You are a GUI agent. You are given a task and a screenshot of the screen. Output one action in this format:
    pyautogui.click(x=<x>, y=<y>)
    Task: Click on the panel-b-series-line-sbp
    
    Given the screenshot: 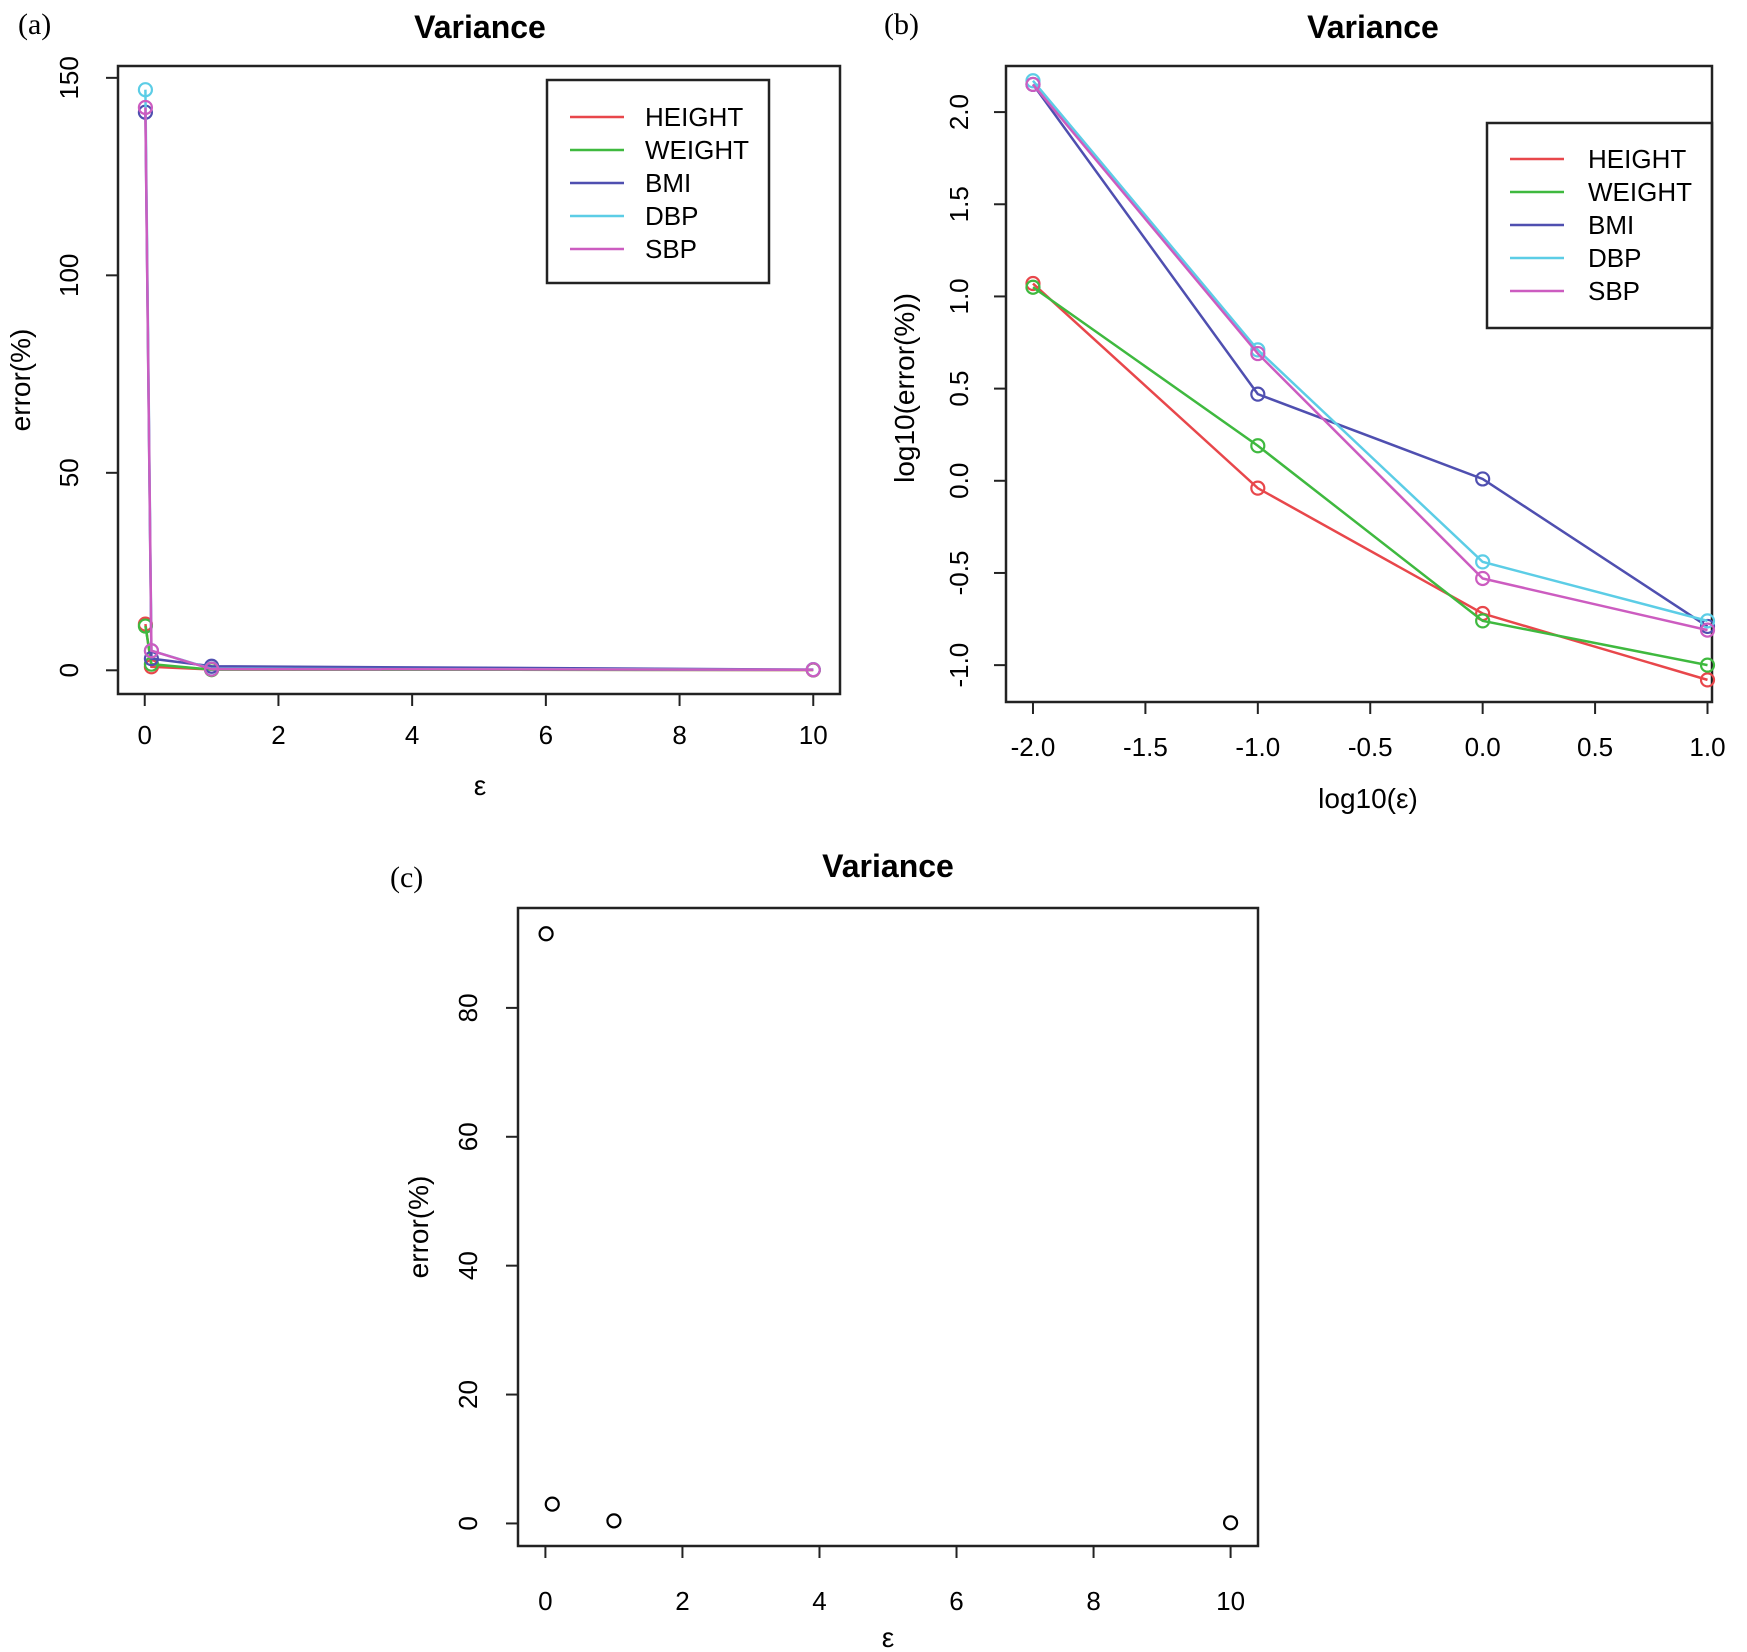 What is the action you would take?
    pyautogui.click(x=1370, y=357)
    